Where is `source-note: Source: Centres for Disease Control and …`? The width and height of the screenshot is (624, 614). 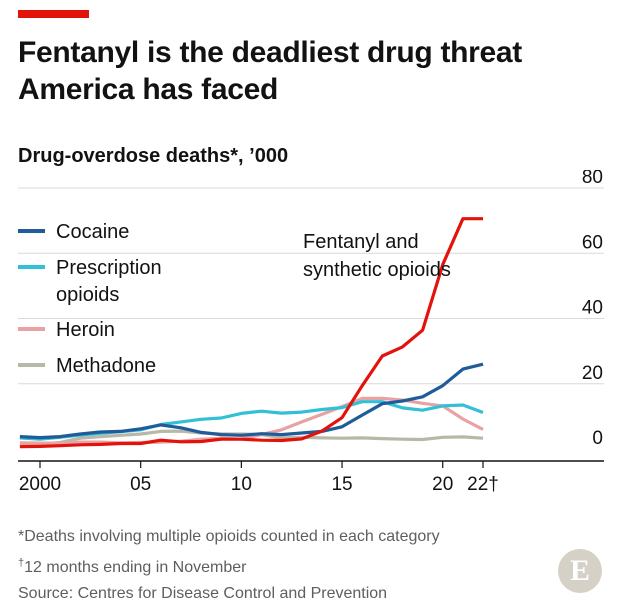 source-note: Source: Centres for Disease Control and … is located at coordinates (203, 593).